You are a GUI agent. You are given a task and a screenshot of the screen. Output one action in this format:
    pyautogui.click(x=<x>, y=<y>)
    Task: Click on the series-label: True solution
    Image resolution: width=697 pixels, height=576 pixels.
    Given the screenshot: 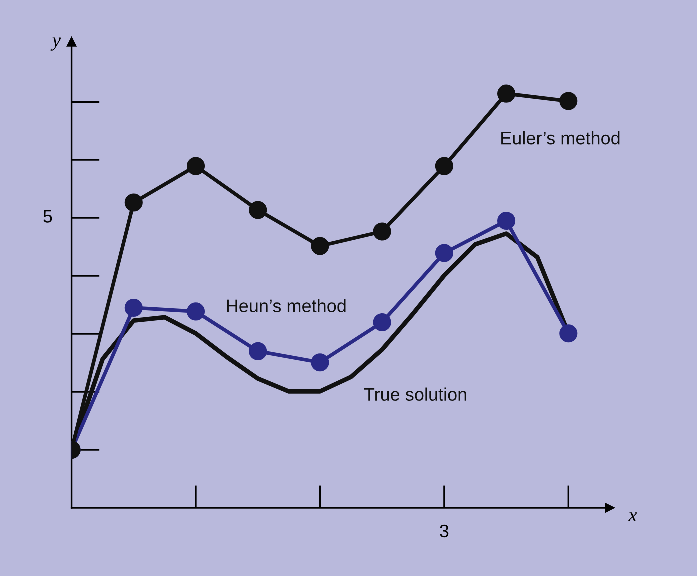 What is the action you would take?
    pyautogui.click(x=415, y=395)
    